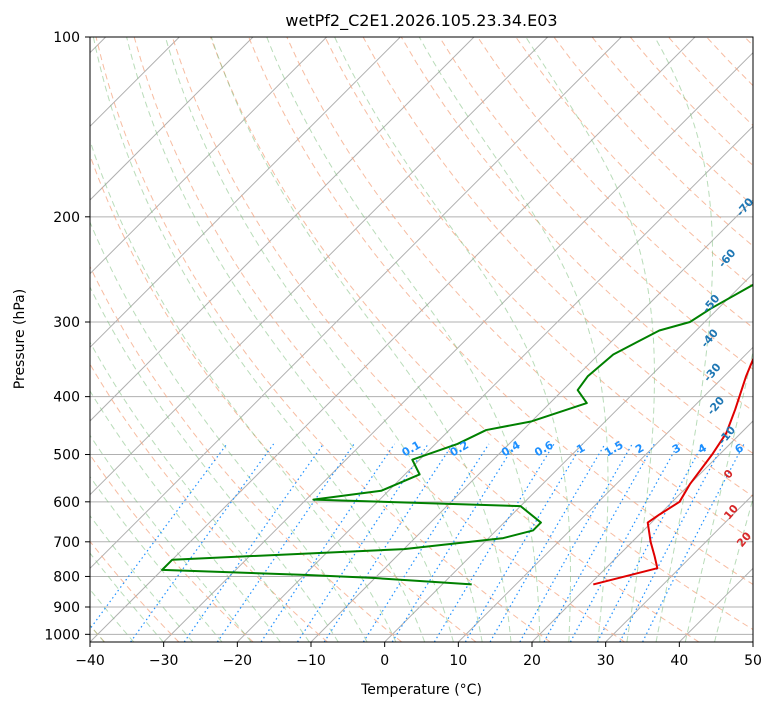 The height and width of the screenshot is (708, 775). What do you see at coordinates (164, 661) in the screenshot?
I see `x-tick-label: −30` at bounding box center [164, 661].